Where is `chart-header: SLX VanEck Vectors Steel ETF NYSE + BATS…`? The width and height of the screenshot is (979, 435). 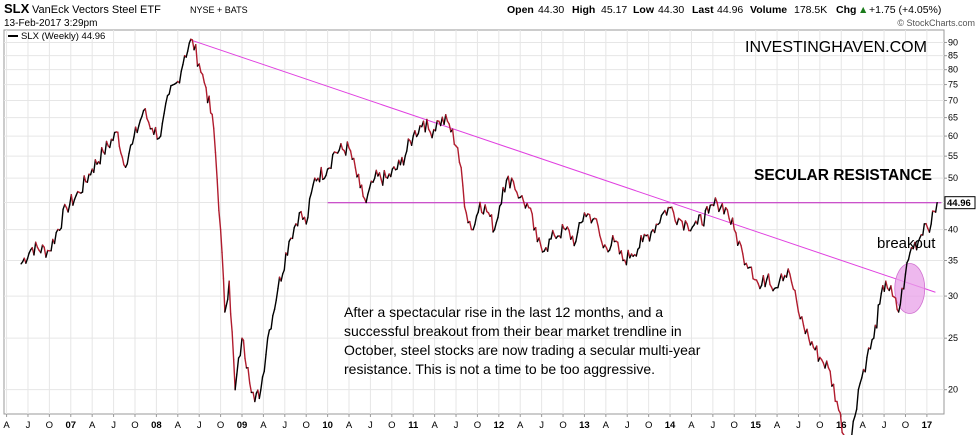 chart-header: SLX VanEck Vectors Steel ETF NYSE + BATS… is located at coordinates (489, 15).